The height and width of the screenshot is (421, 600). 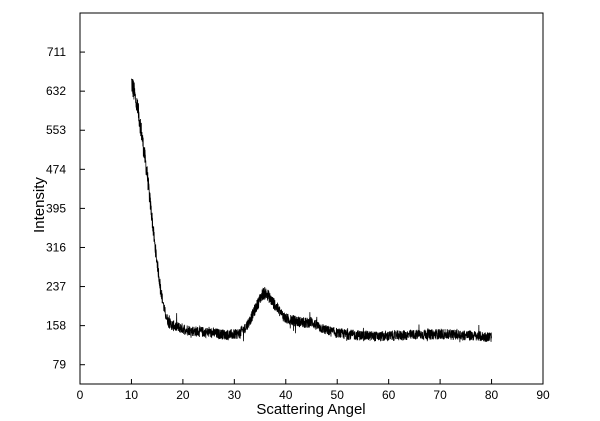 I want to click on y-tick-label: 474, so click(x=56, y=169).